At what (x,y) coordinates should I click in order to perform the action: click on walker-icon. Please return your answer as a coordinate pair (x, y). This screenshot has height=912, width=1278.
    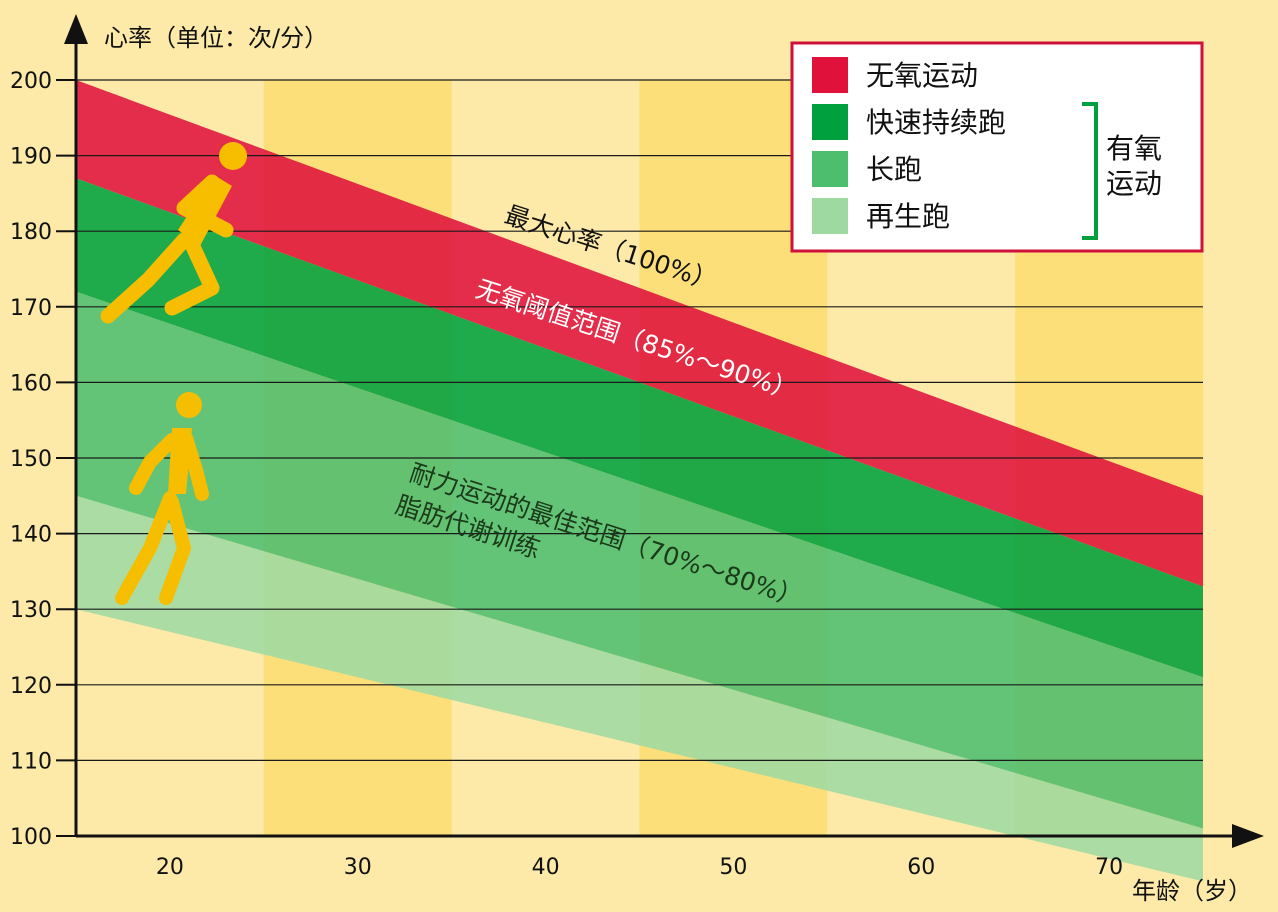
    Looking at the image, I should click on (162, 498).